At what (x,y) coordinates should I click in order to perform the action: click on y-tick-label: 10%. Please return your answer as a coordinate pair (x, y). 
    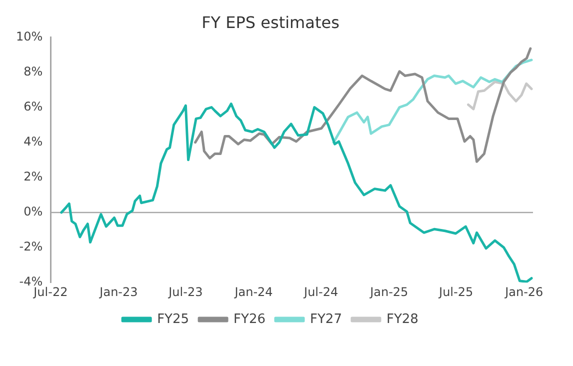
    Looking at the image, I should click on (29, 36).